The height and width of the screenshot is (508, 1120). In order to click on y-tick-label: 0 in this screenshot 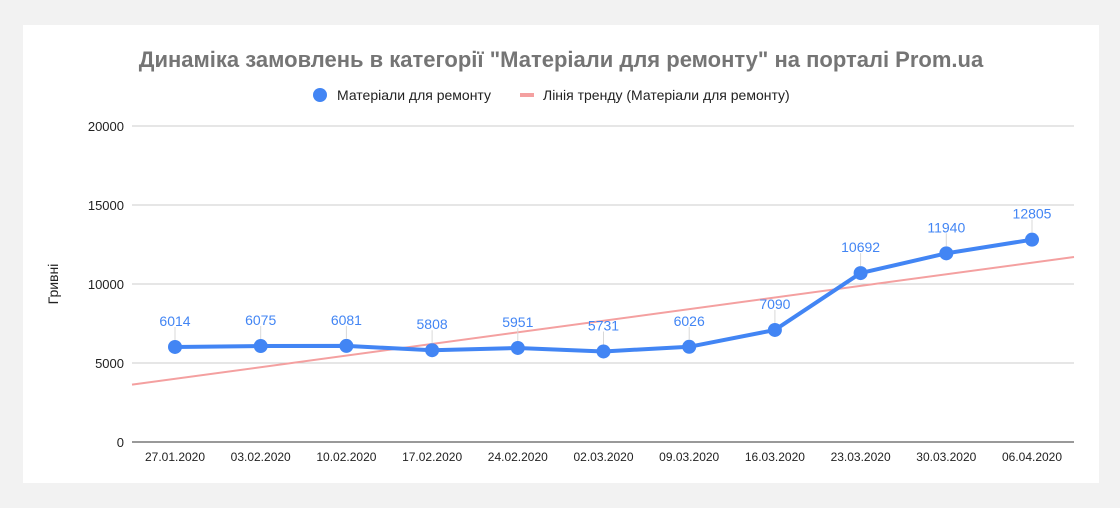, I will do `click(120, 442)`.